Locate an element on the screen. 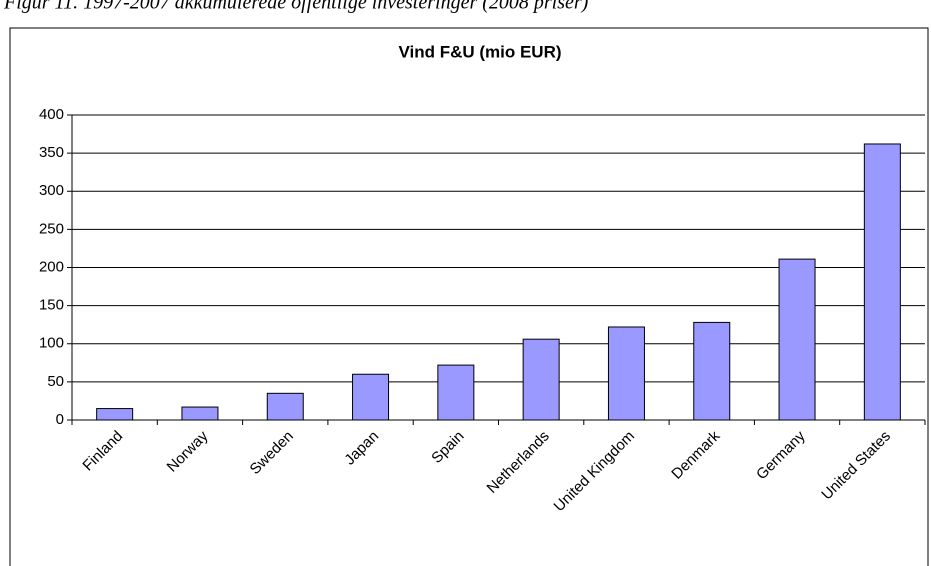 This screenshot has width=931, height=566. y-tick-label: 50 is located at coordinates (55, 381).